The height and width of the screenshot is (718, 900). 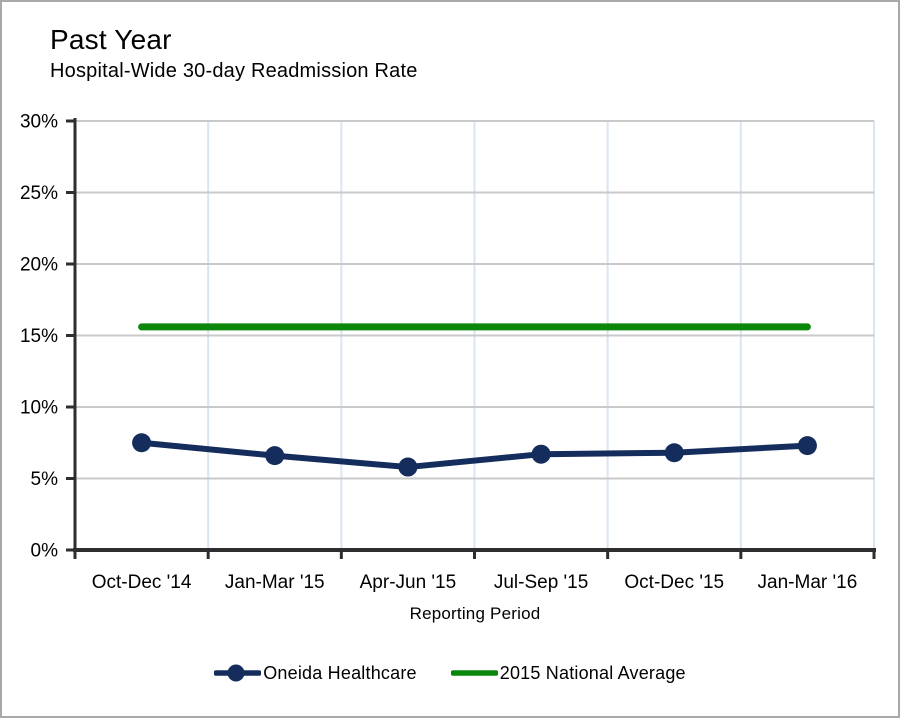 I want to click on y-axis-tick-label: 30%, so click(x=39, y=122).